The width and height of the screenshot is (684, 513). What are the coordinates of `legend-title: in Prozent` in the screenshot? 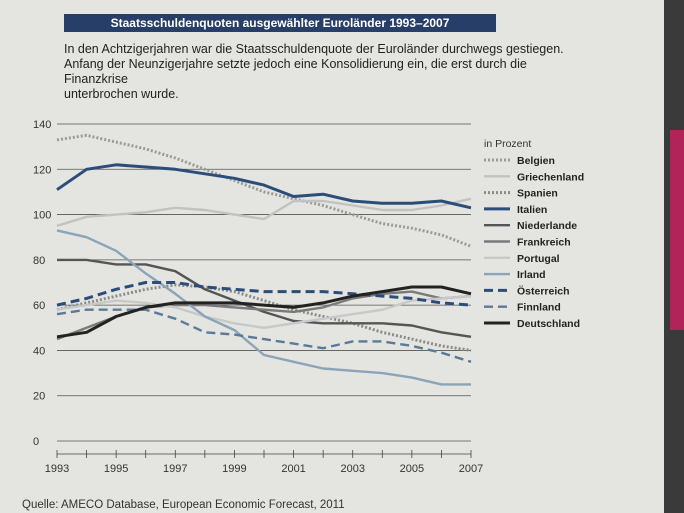 It's located at (507, 144).